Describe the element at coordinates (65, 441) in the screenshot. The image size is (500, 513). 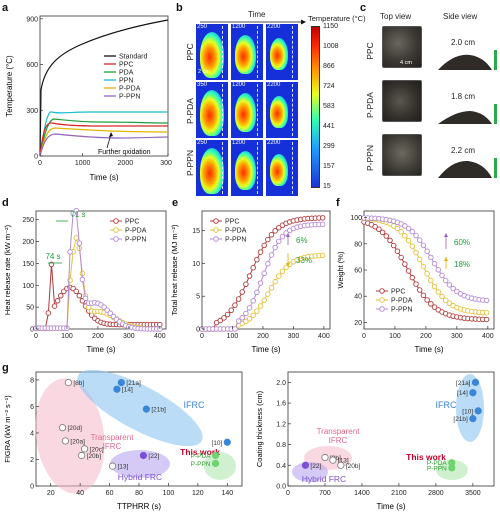
I see `point-20a` at that location.